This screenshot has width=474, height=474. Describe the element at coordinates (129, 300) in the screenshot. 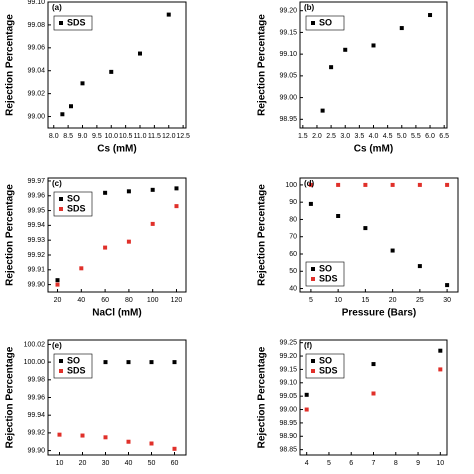

I see `x-tick-label: 80` at that location.